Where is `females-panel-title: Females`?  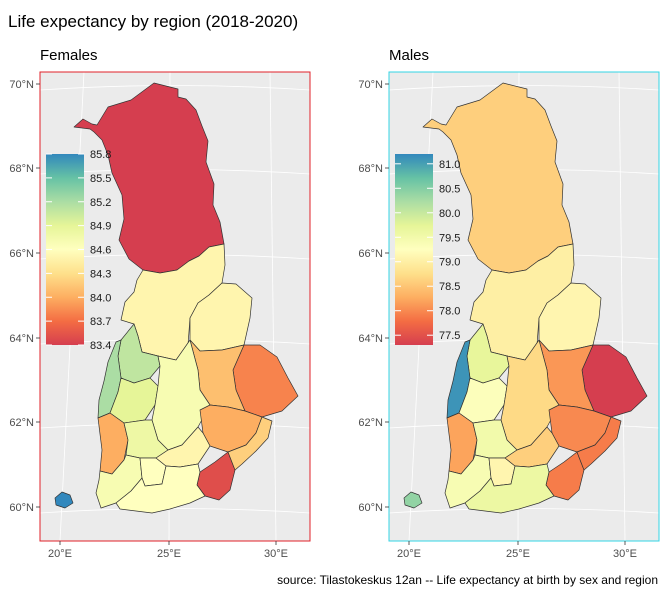 females-panel-title: Females is located at coordinates (69, 55).